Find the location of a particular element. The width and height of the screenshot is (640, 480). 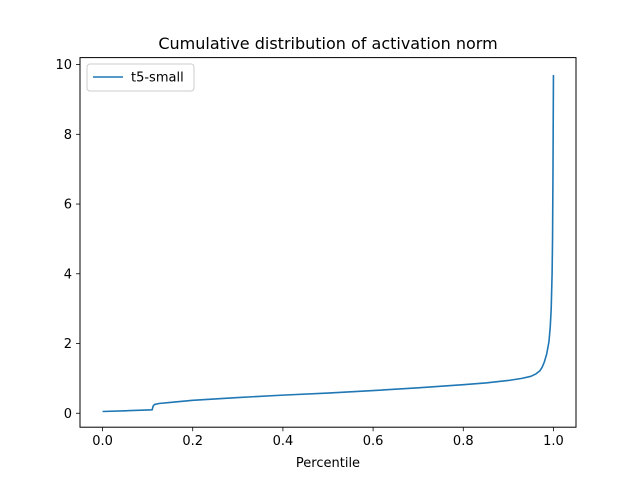

x-tick-label: 1.0 is located at coordinates (553, 441).